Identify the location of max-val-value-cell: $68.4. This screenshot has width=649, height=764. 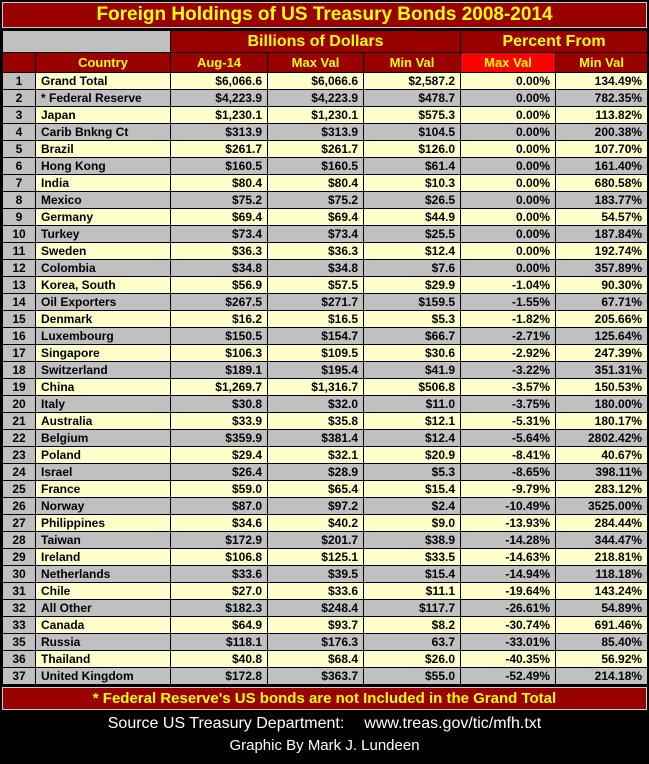
(315, 659).